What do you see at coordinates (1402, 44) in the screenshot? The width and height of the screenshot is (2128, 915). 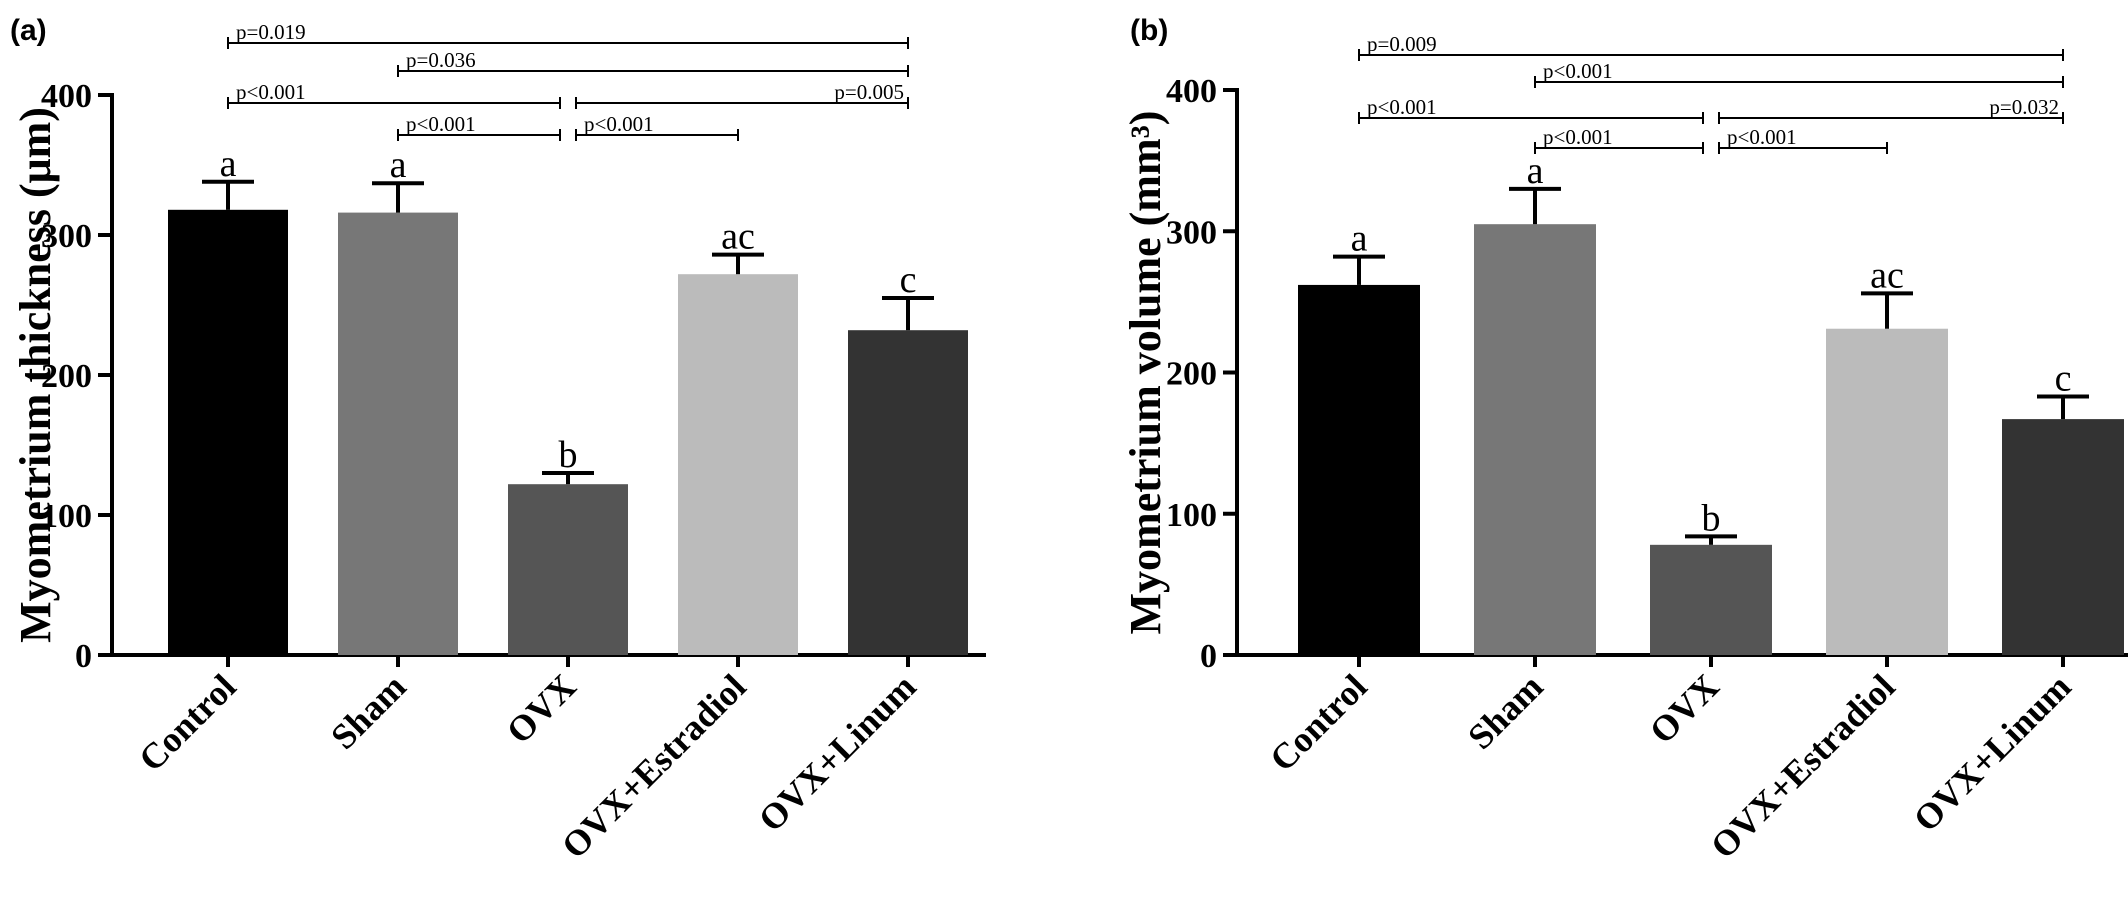 I see `p-value-label: p=0.009` at bounding box center [1402, 44].